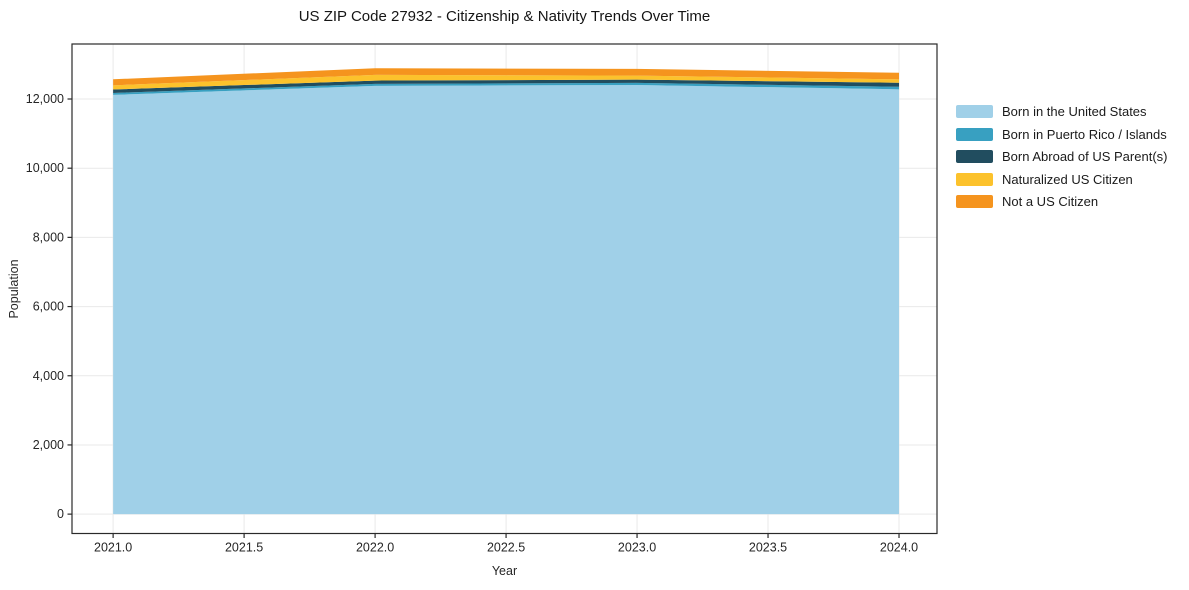  I want to click on legend-swatch-naturalized, so click(974, 179).